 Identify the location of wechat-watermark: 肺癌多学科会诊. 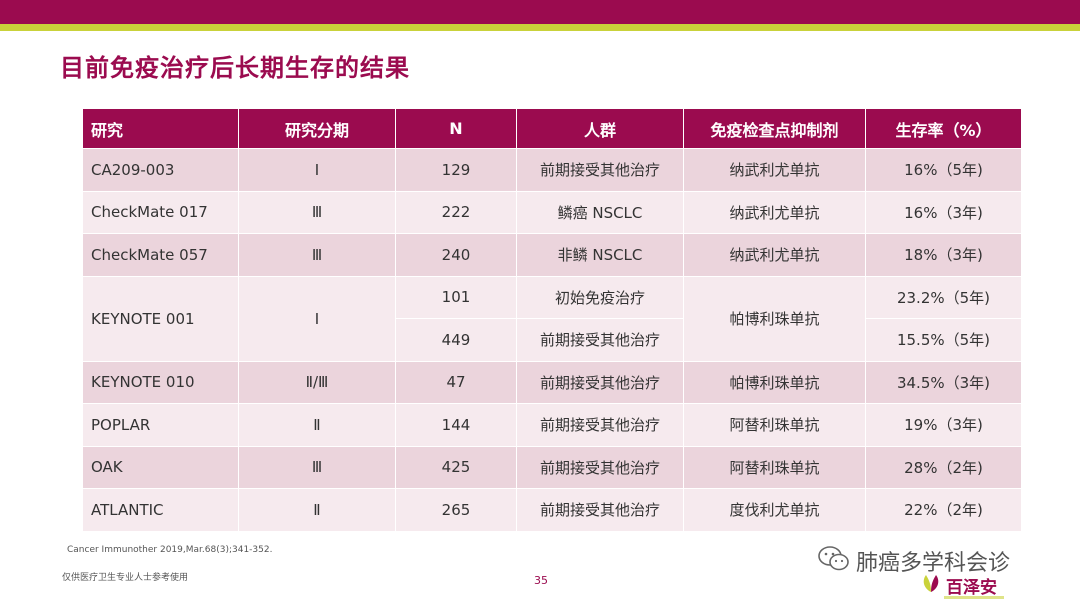
(914, 561).